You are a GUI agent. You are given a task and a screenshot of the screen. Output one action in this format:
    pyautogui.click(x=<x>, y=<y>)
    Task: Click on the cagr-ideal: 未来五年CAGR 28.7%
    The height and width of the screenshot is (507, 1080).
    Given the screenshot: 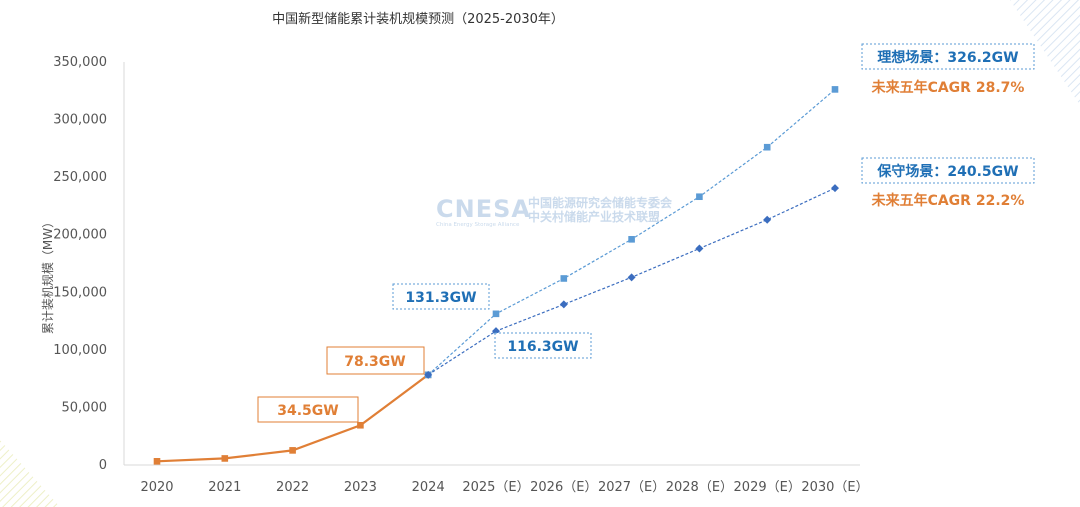 What is the action you would take?
    pyautogui.click(x=948, y=87)
    